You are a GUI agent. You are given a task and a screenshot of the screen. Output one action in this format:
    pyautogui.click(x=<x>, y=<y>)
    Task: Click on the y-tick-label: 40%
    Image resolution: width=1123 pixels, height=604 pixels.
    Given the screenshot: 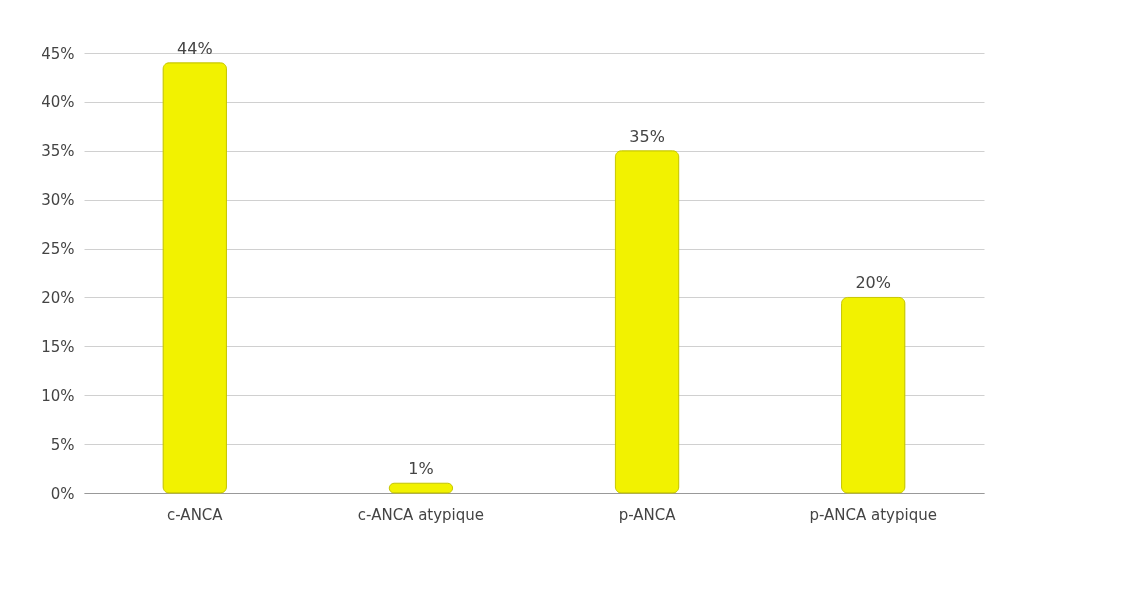 What is the action you would take?
    pyautogui.click(x=58, y=102)
    